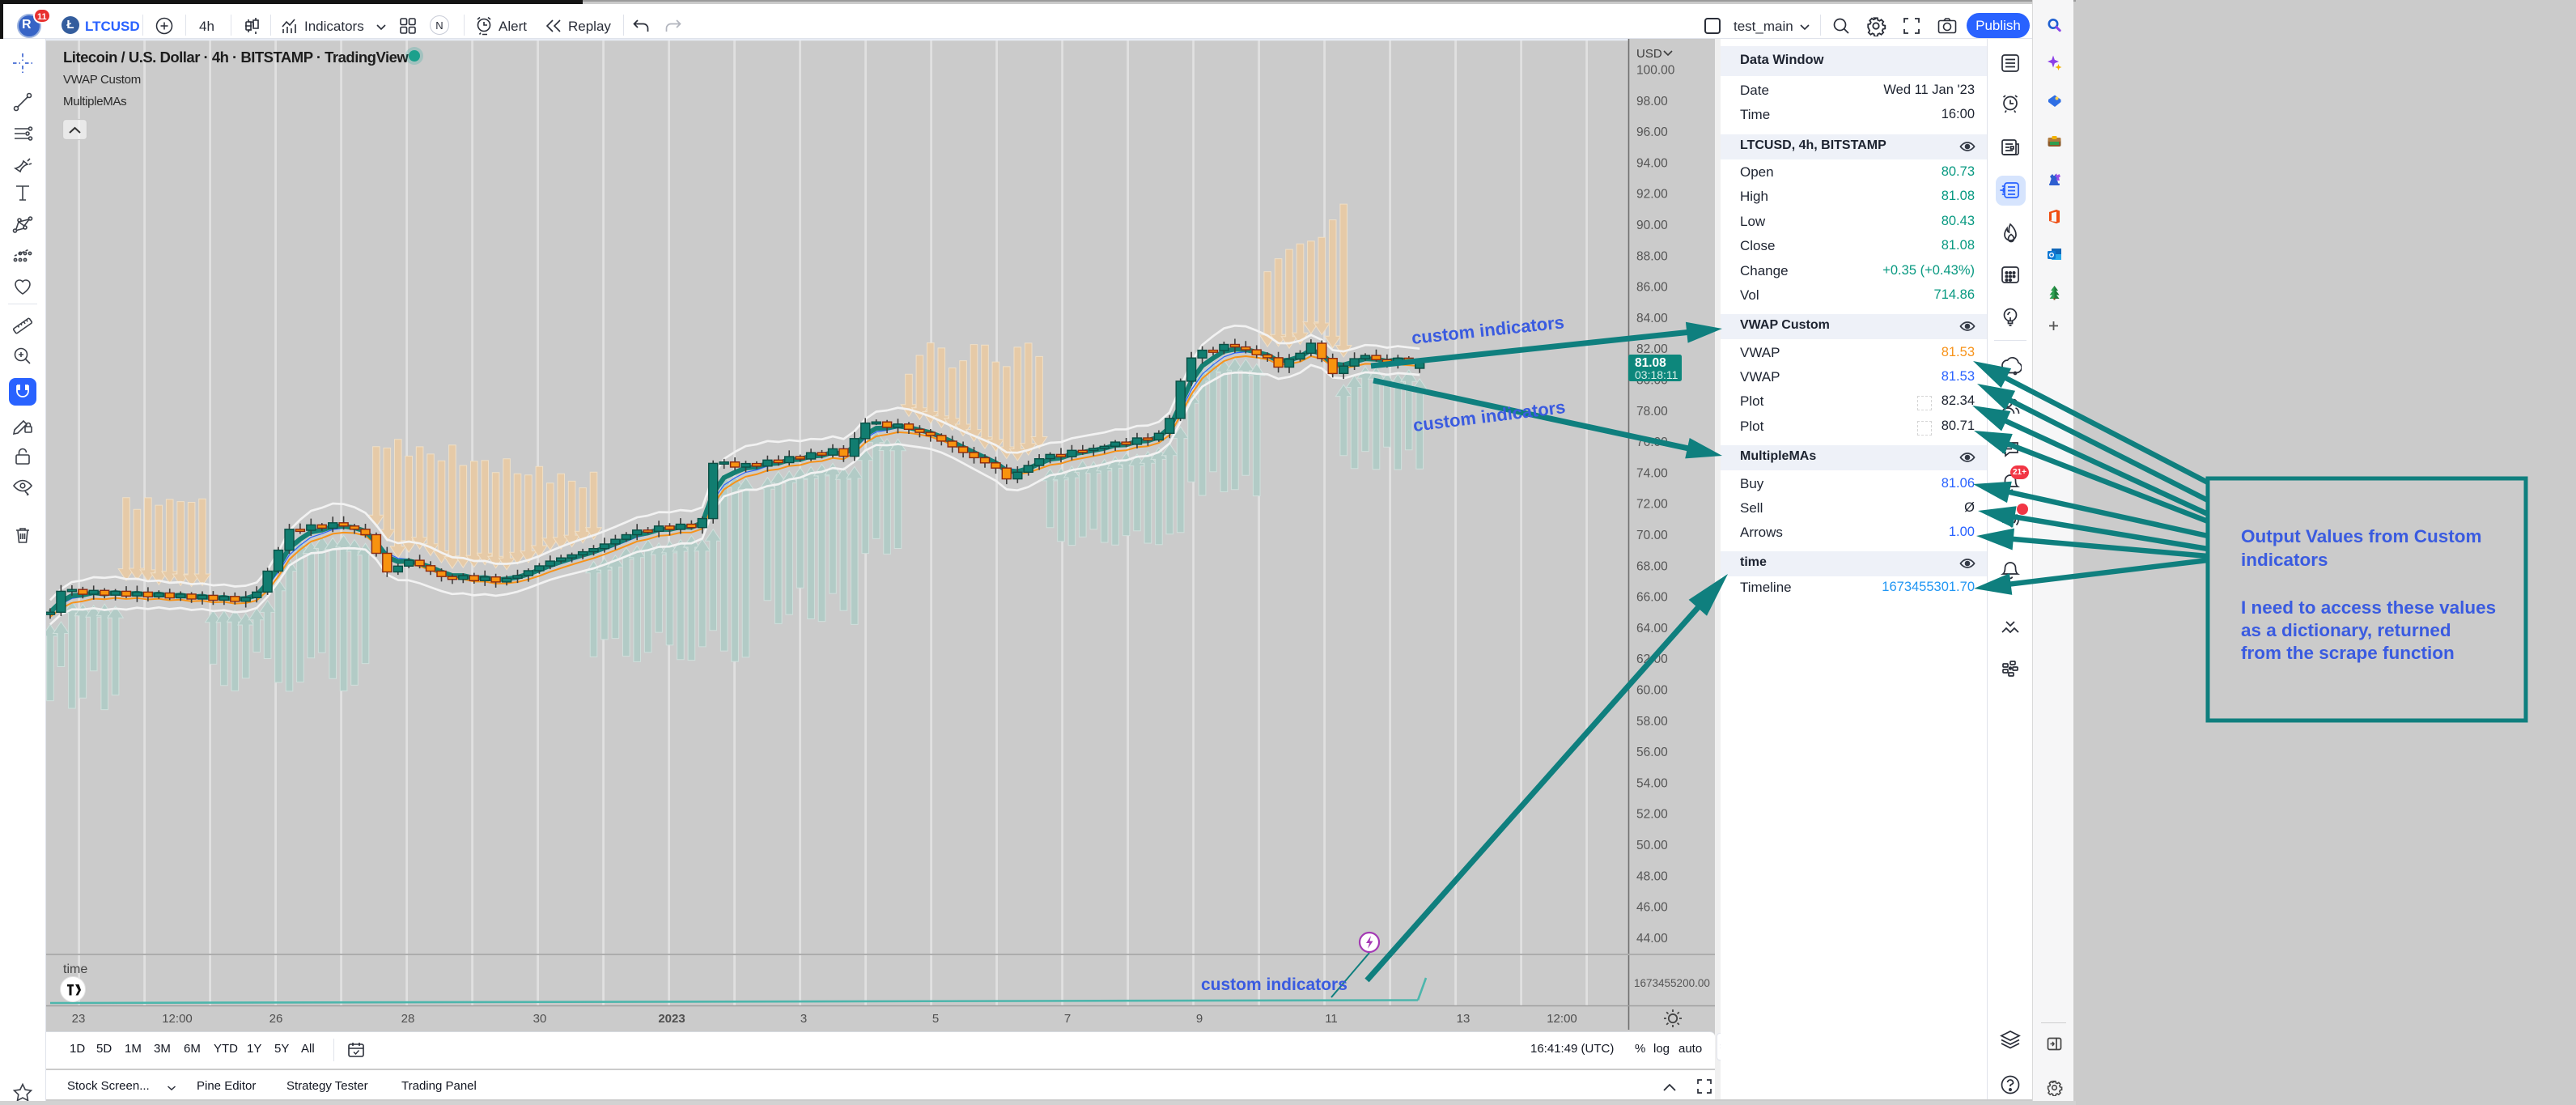  What do you see at coordinates (1652, 722) in the screenshot?
I see `svg-text: 58.00` at bounding box center [1652, 722].